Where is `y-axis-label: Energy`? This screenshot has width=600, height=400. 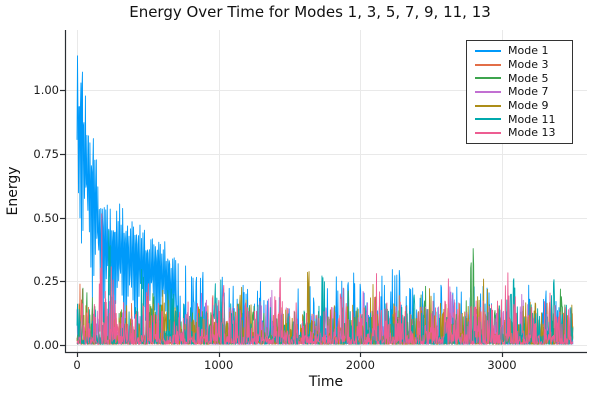 y-axis-label: Energy is located at coordinates (13, 191).